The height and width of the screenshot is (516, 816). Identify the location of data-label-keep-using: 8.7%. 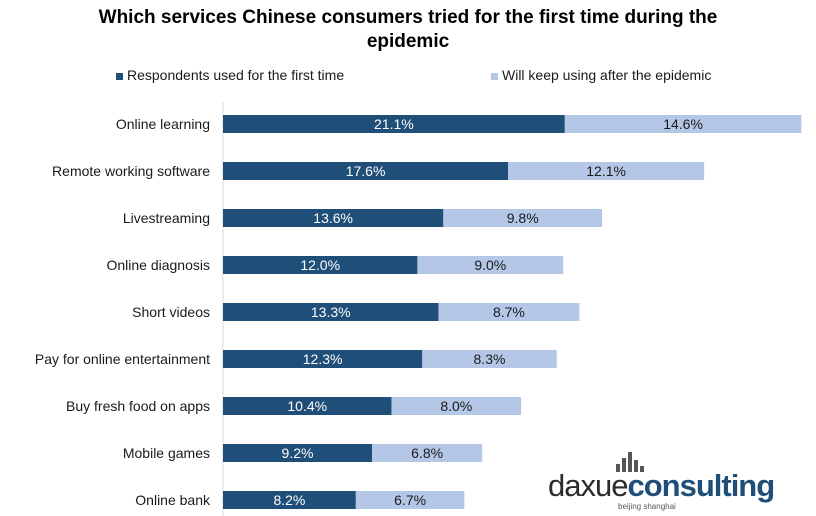
(509, 312).